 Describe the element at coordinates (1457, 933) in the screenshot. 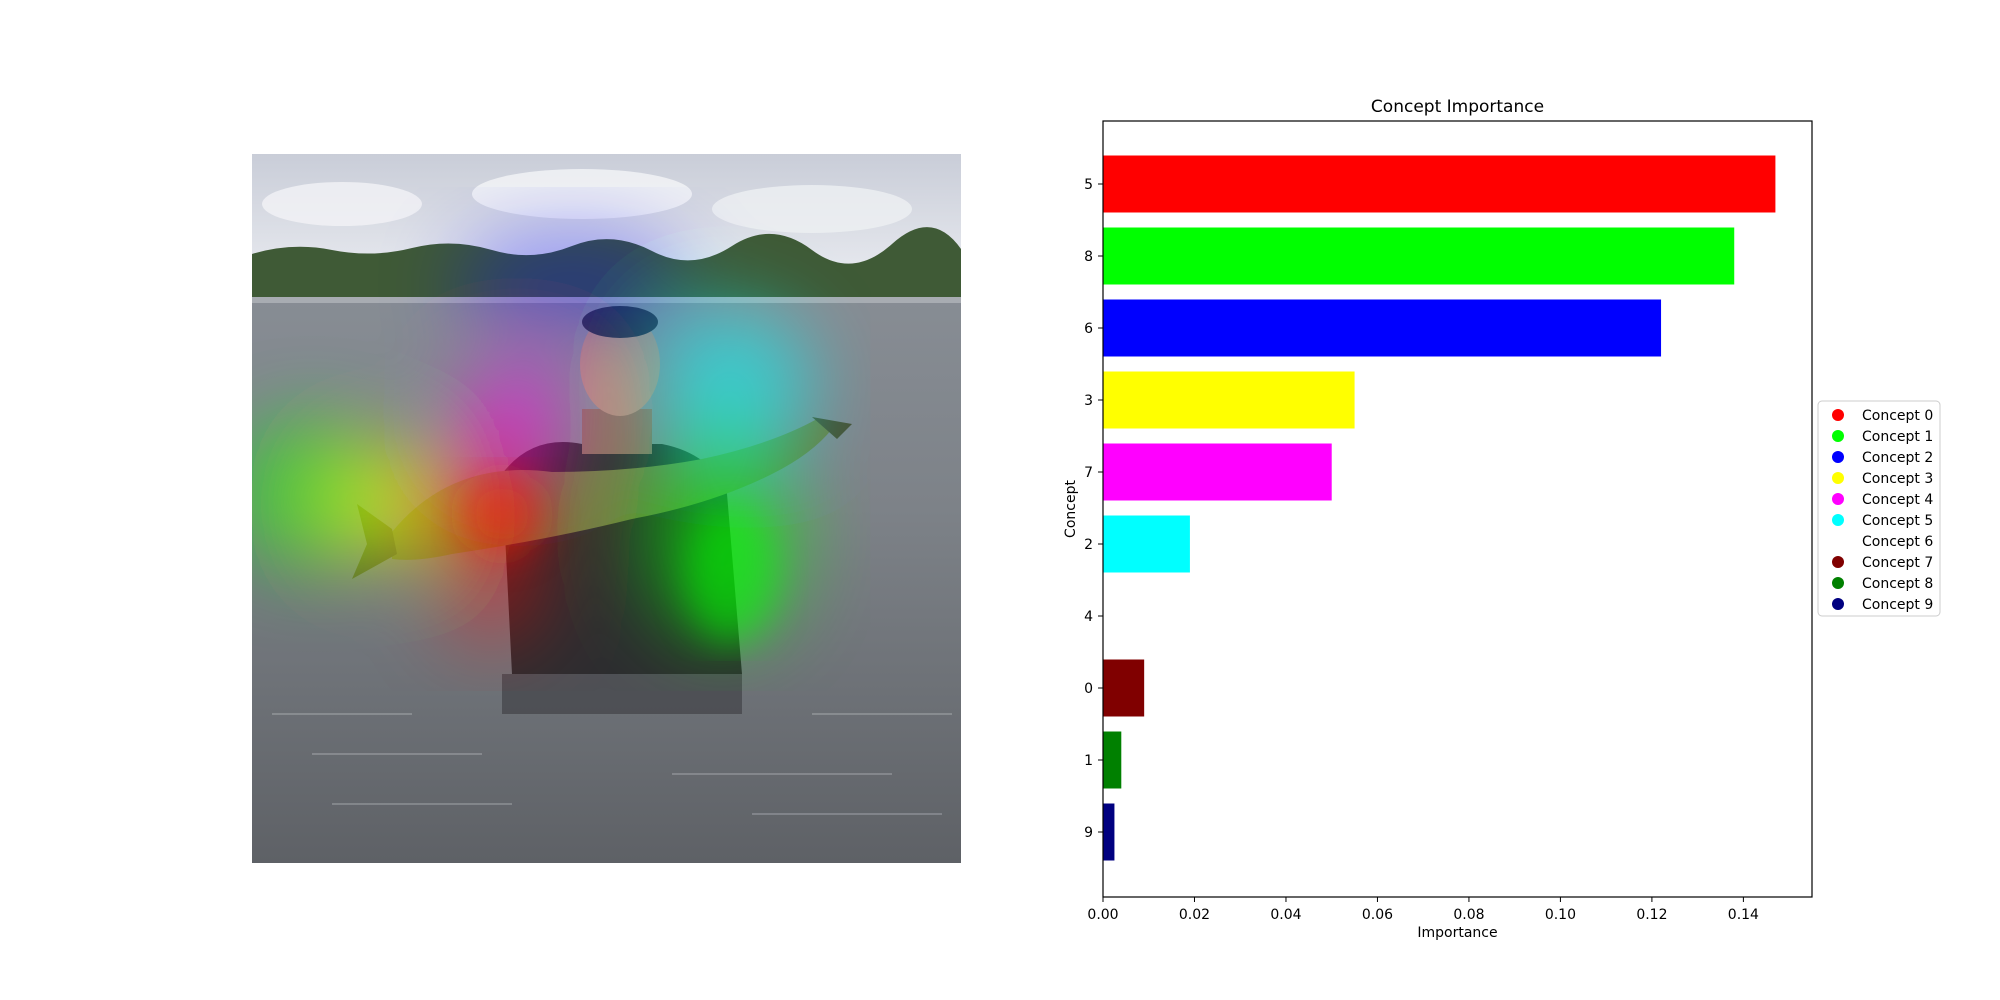

I see `x-axis-label: Importance` at that location.